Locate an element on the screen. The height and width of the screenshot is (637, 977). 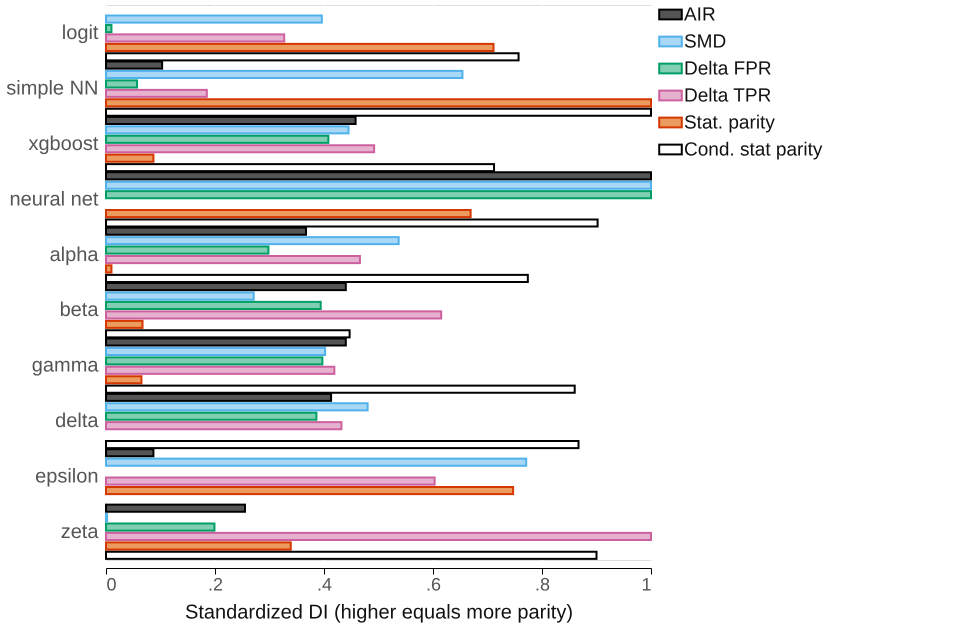
x-tick-label: .6 is located at coordinates (434, 584).